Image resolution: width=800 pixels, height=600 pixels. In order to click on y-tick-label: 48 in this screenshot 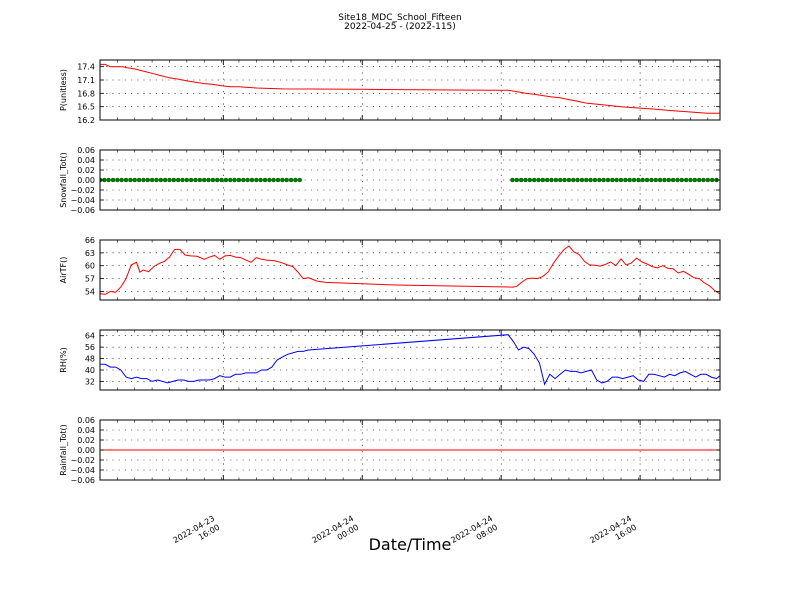, I will do `click(90, 359)`.